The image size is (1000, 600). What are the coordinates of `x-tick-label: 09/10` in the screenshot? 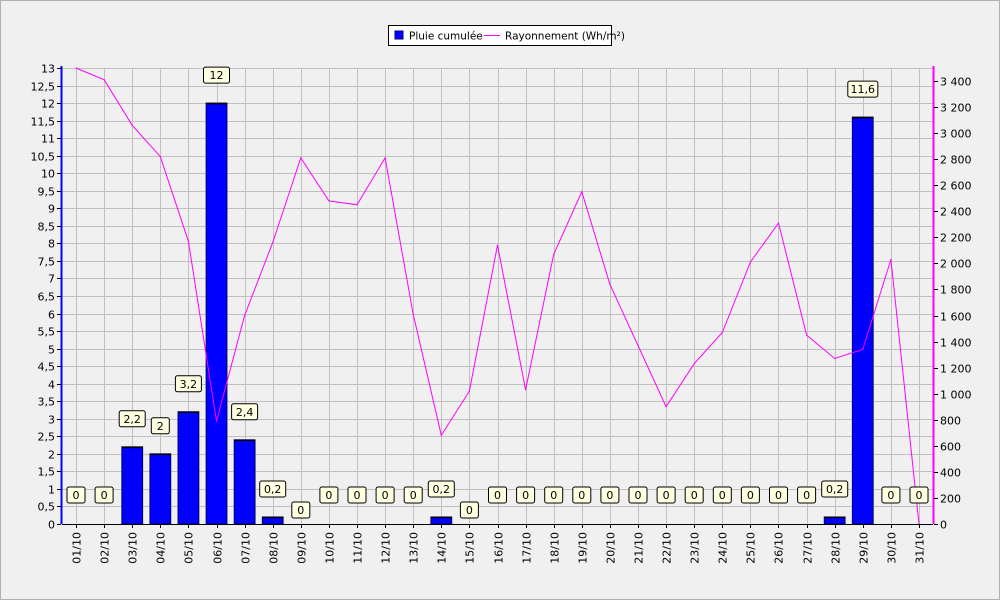 It's located at (302, 548).